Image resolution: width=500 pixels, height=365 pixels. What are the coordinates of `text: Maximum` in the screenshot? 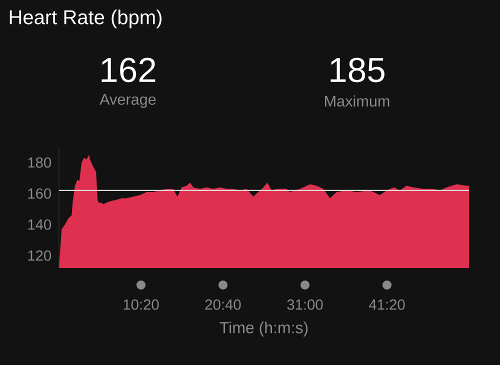 It's located at (357, 101).